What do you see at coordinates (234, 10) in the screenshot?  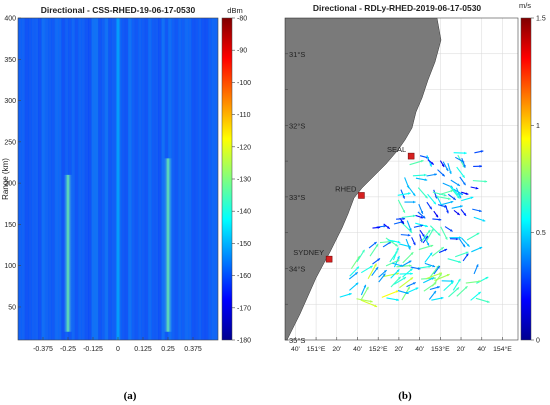 I see `colorbar-a-label: dBm` at bounding box center [234, 10].